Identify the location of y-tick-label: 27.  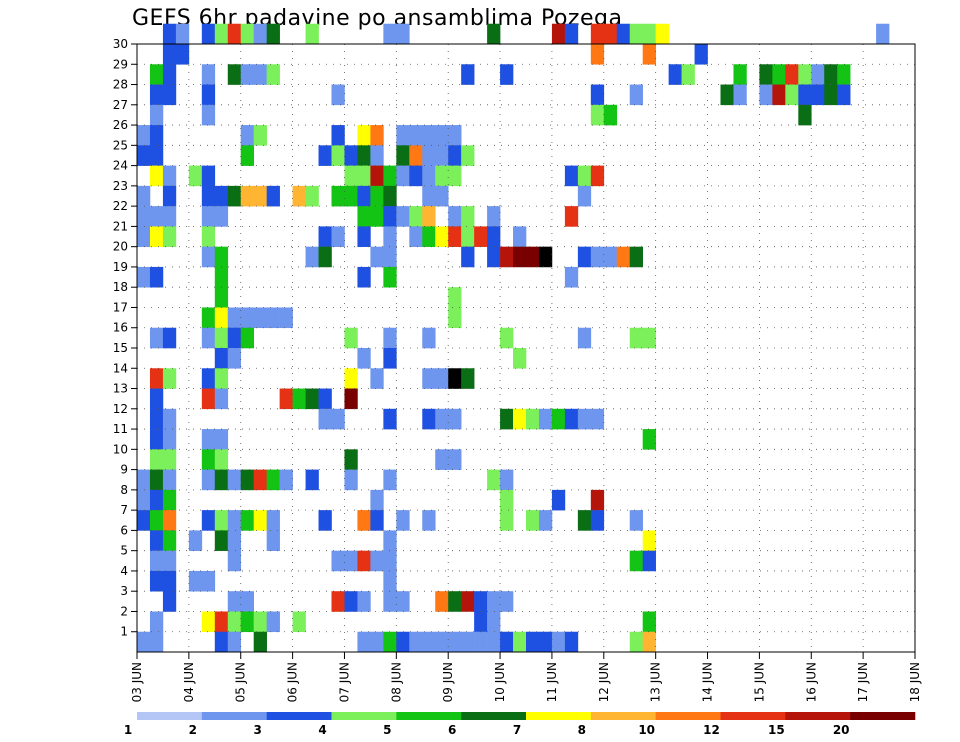
(120, 105).